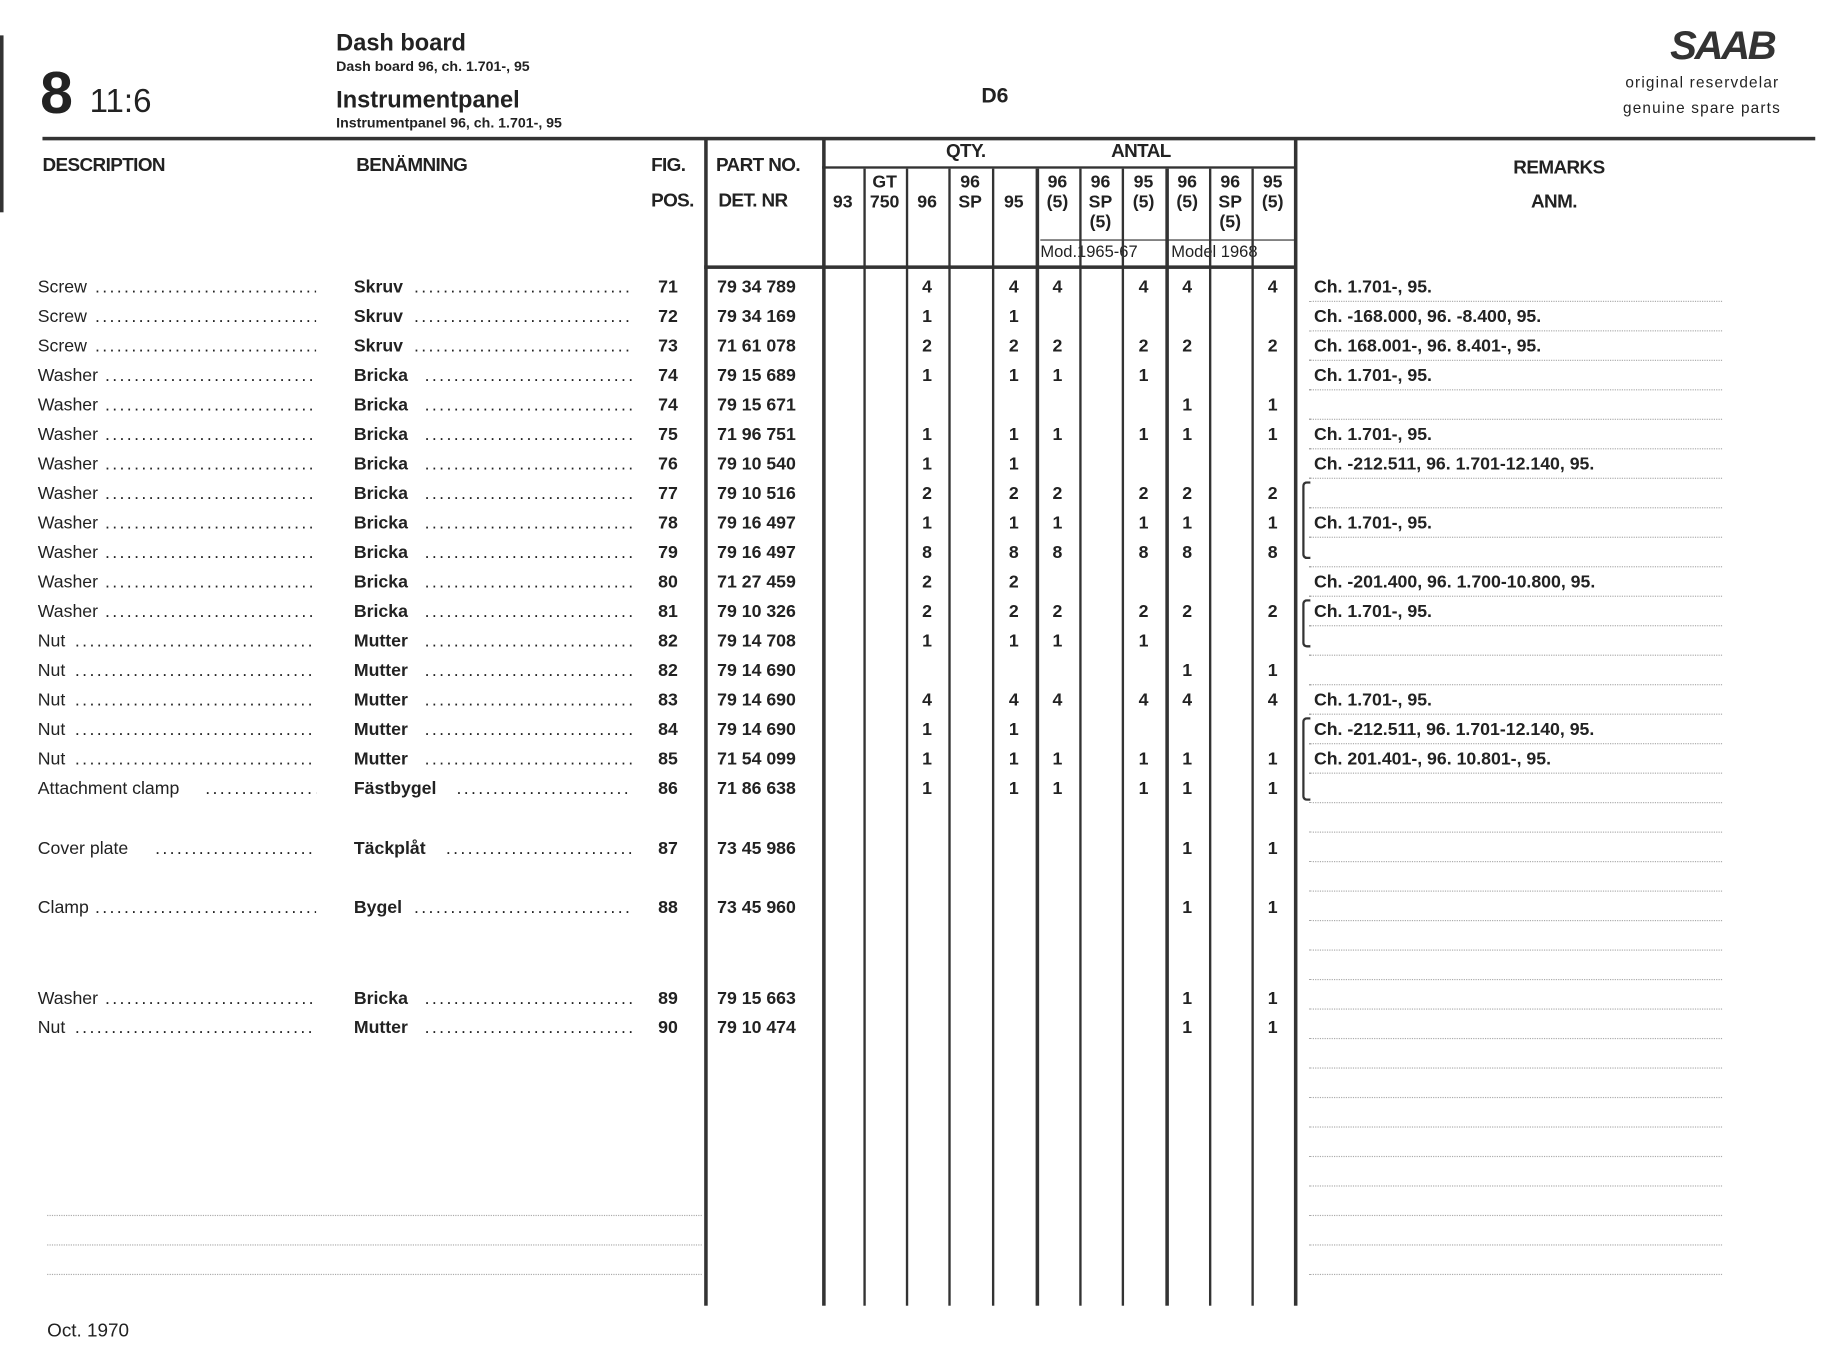 The height and width of the screenshot is (1360, 1840). Describe the element at coordinates (756, 611) in the screenshot. I see `row-part-number: 79 10 326` at that location.